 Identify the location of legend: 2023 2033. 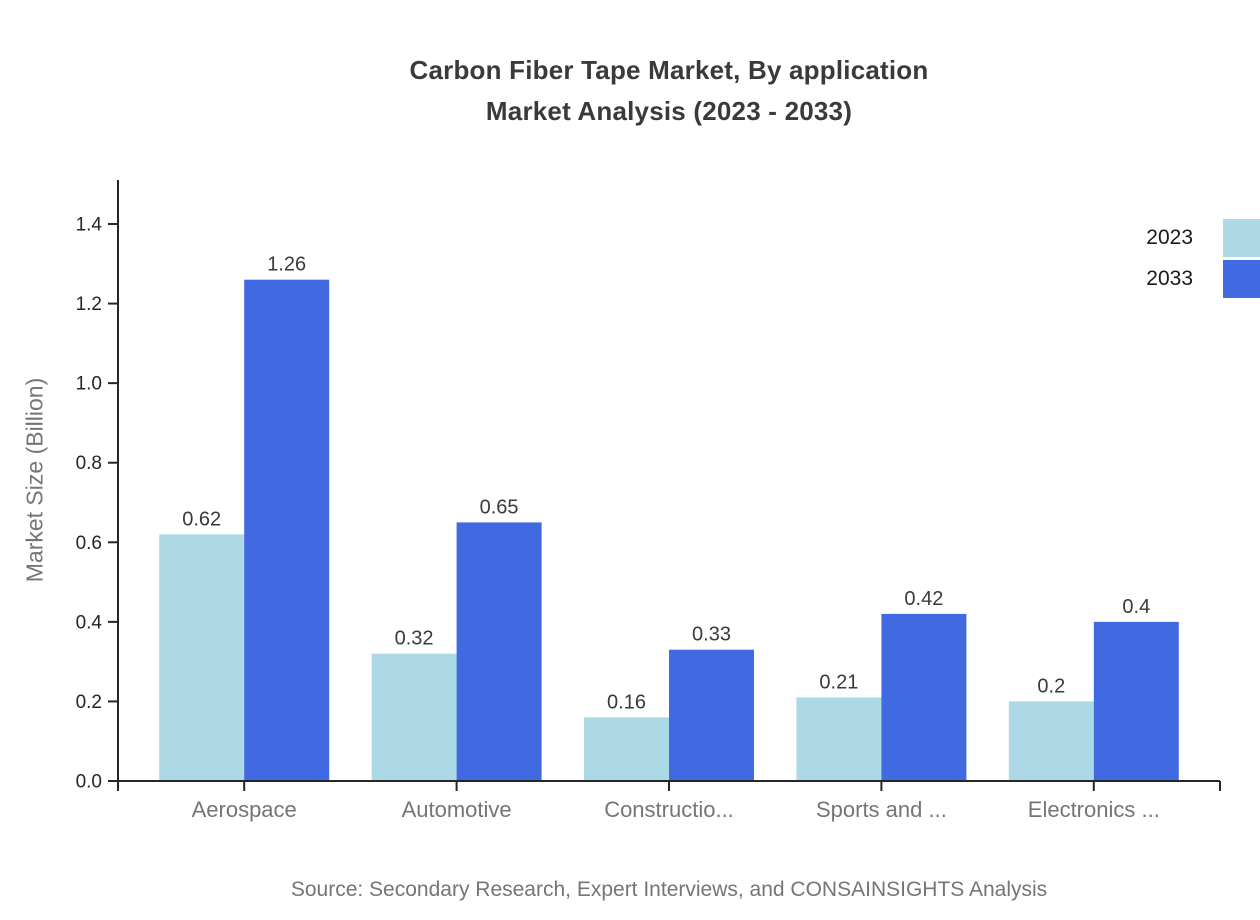
(1203, 258).